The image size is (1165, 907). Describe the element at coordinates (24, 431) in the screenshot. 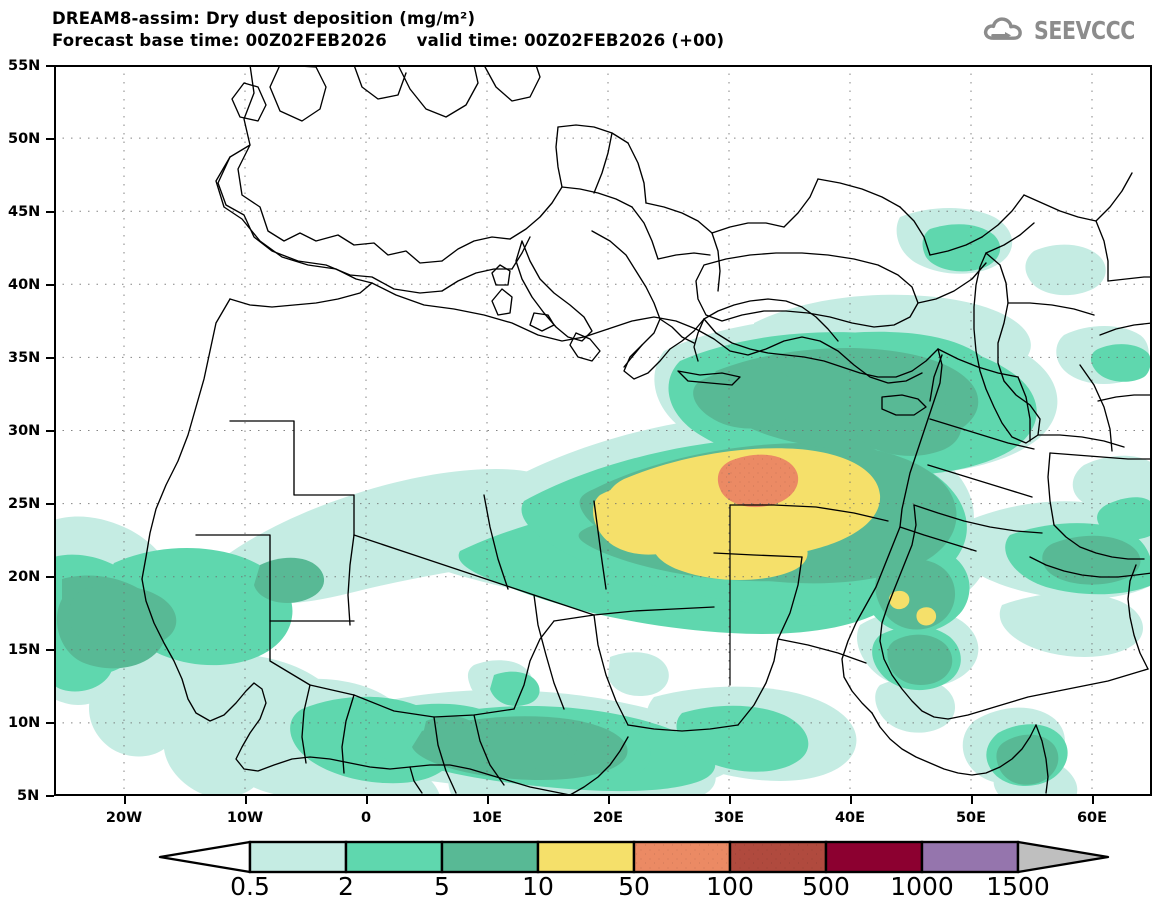

I see `y-axis-label-30N: 30N` at that location.